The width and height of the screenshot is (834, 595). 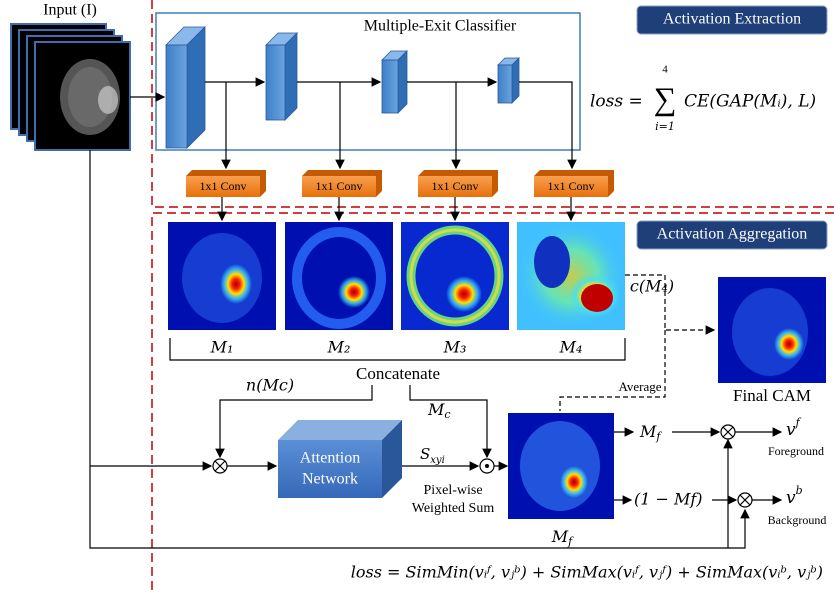 I want to click on nmc-path, so click(x=294, y=422).